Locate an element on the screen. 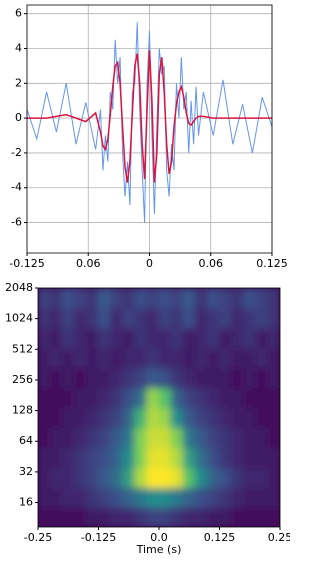 The height and width of the screenshot is (561, 320). y-tick-label: 128 is located at coordinates (22, 410).